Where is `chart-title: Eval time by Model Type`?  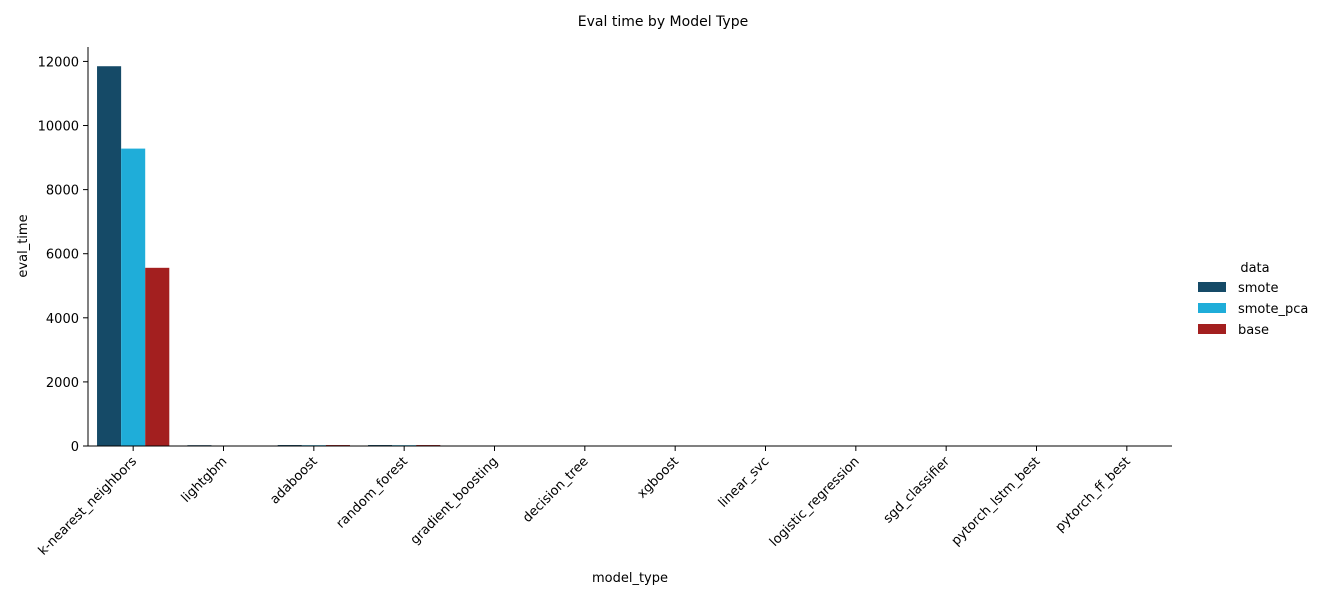 chart-title: Eval time by Model Type is located at coordinates (663, 22).